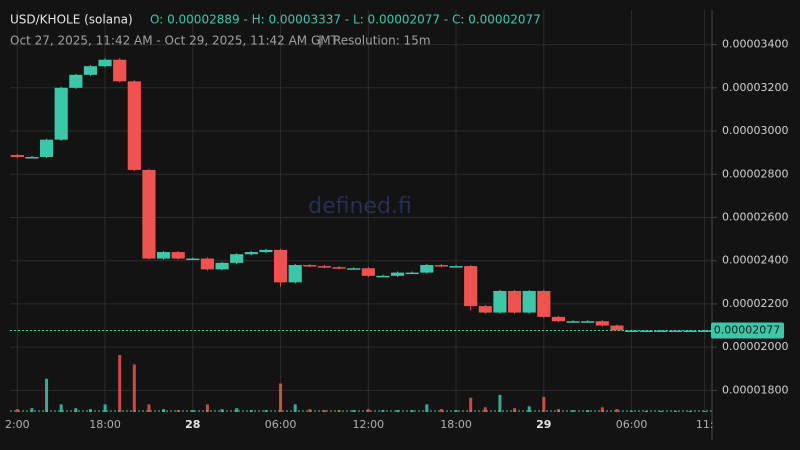 The width and height of the screenshot is (800, 450). Describe the element at coordinates (755, 44) in the screenshot. I see `y-tick-label: 0.00003400` at that location.